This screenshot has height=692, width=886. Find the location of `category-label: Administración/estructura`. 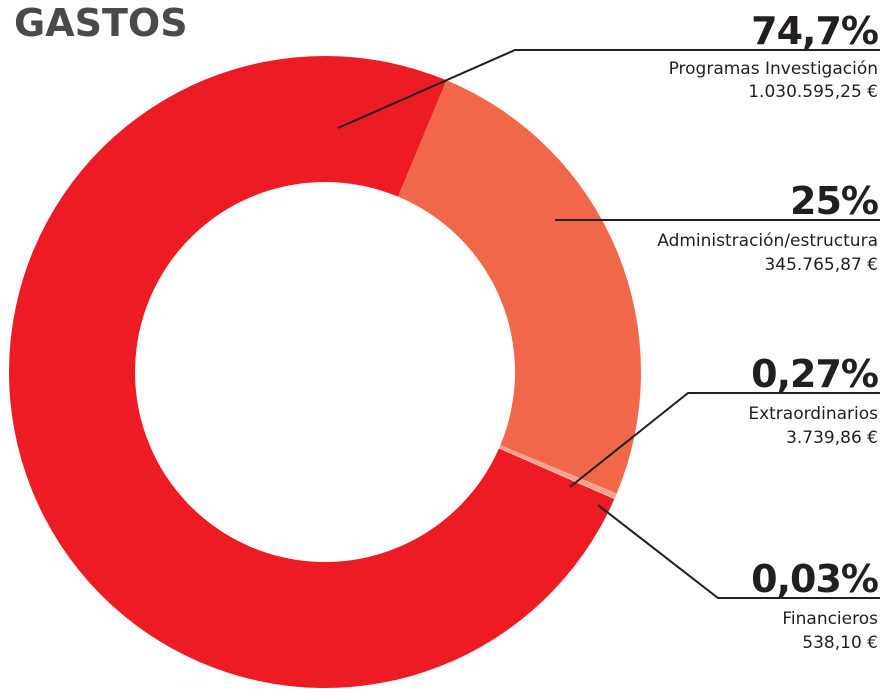

category-label: Administración/estructura is located at coordinates (767, 241).